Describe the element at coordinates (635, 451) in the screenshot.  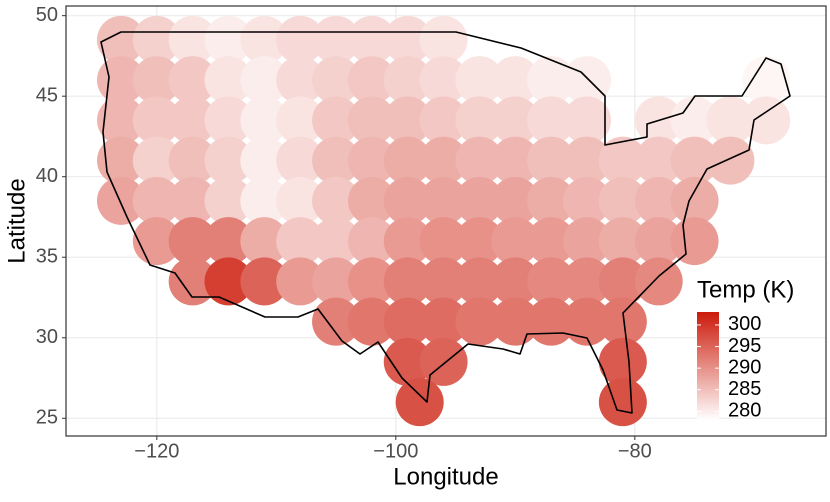
I see `x-tick-label: −80` at that location.